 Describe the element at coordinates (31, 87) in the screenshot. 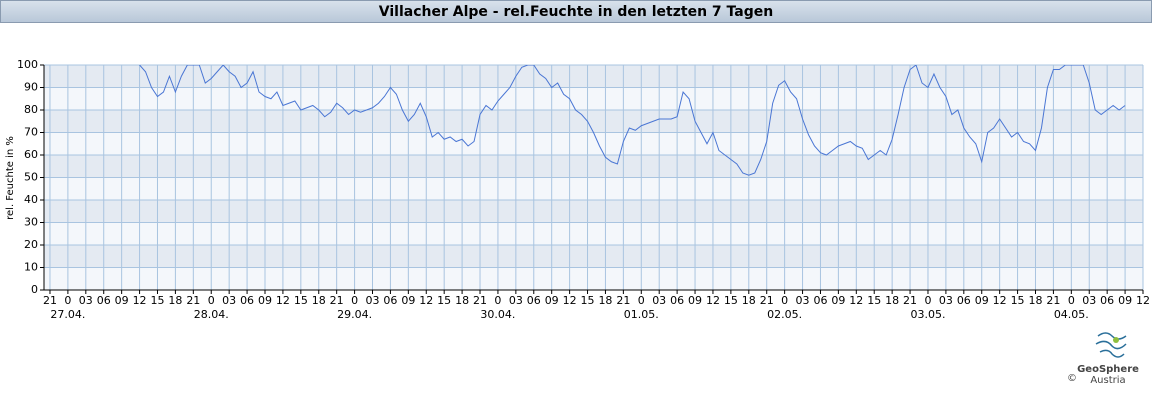

I see `y-tick-label: 90` at that location.